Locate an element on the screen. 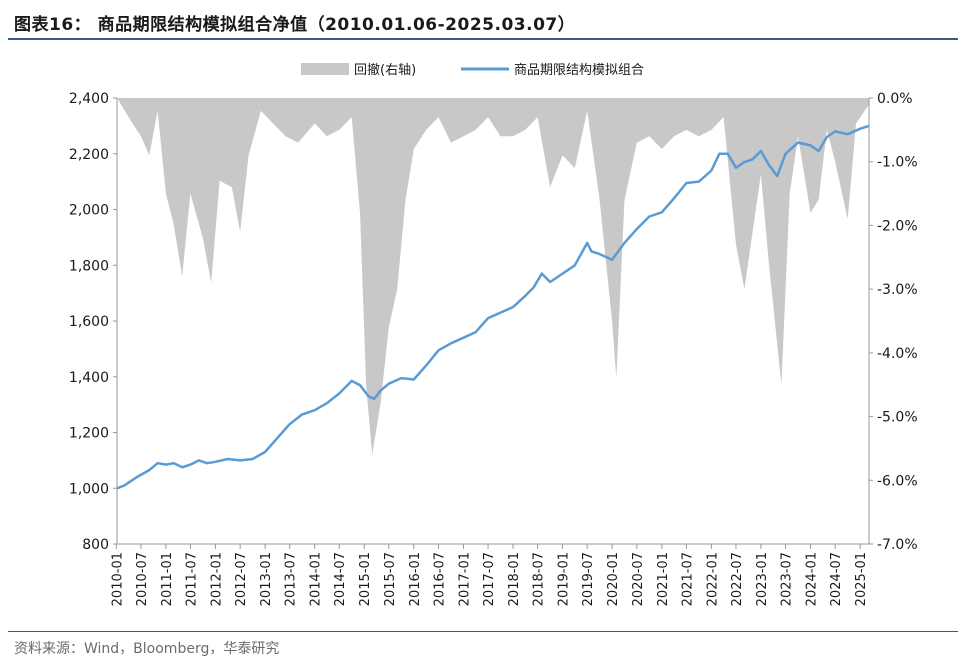 The height and width of the screenshot is (669, 966). x-tick-label: 2014-07 is located at coordinates (340, 579).